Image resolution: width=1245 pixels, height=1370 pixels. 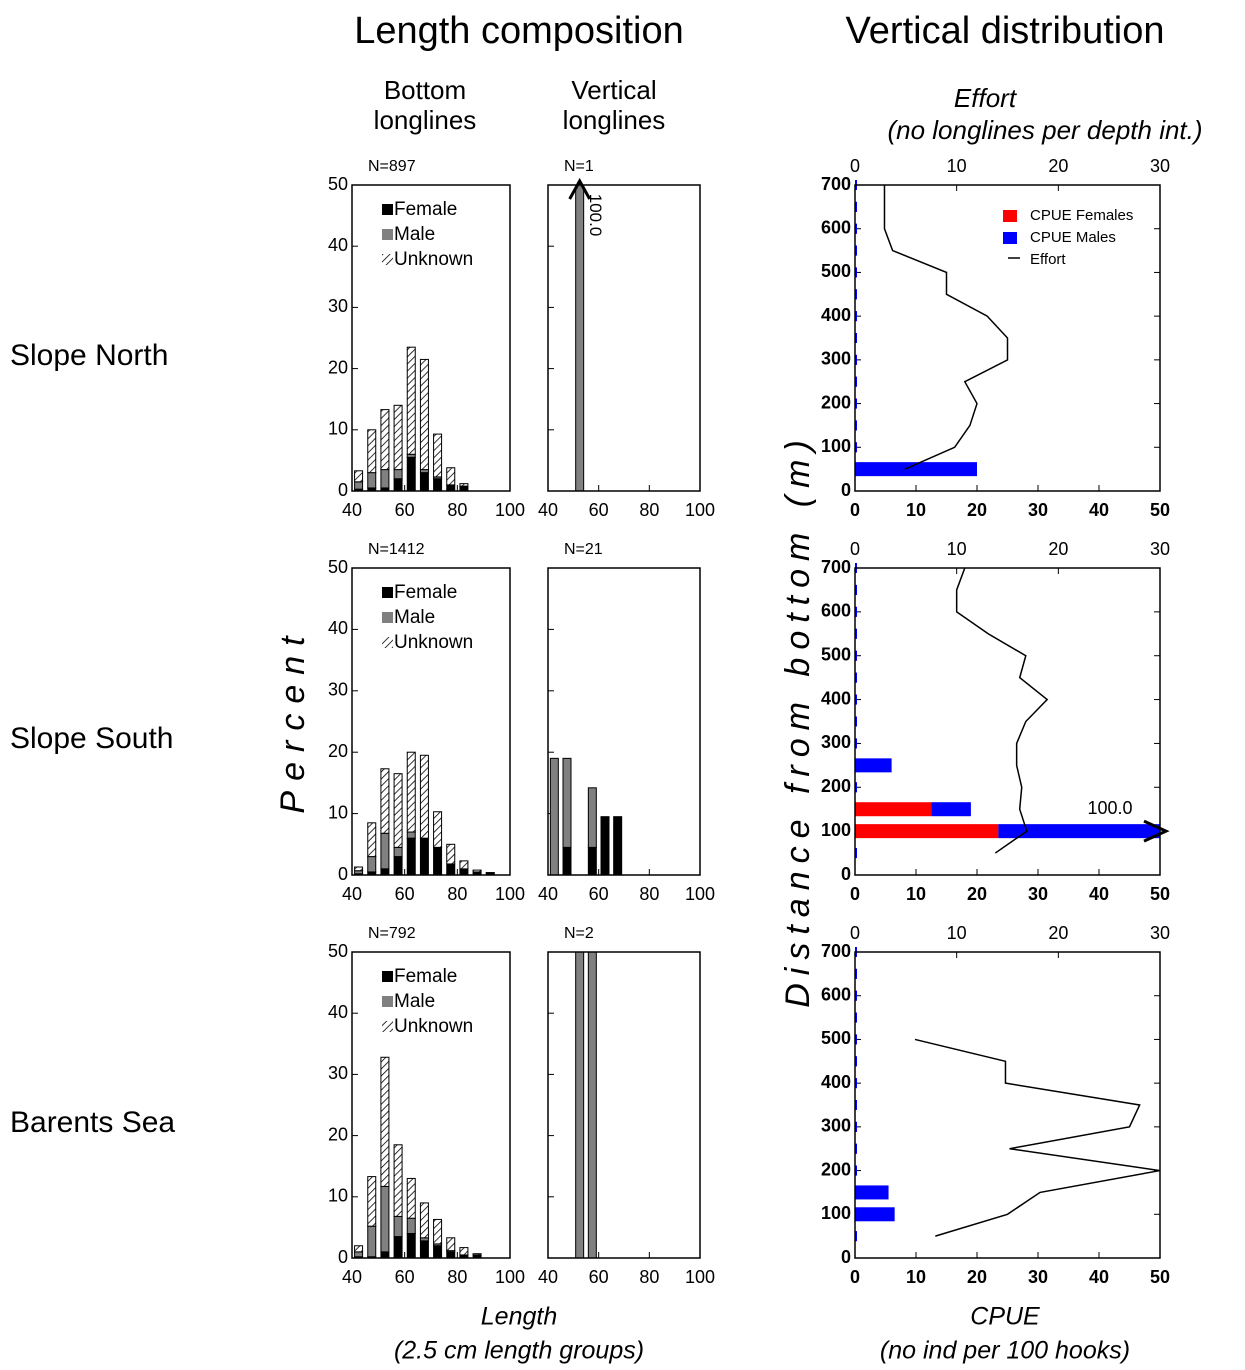 What do you see at coordinates (519, 1351) in the screenshot?
I see `axis-title: (2.5 cm length groups)` at bounding box center [519, 1351].